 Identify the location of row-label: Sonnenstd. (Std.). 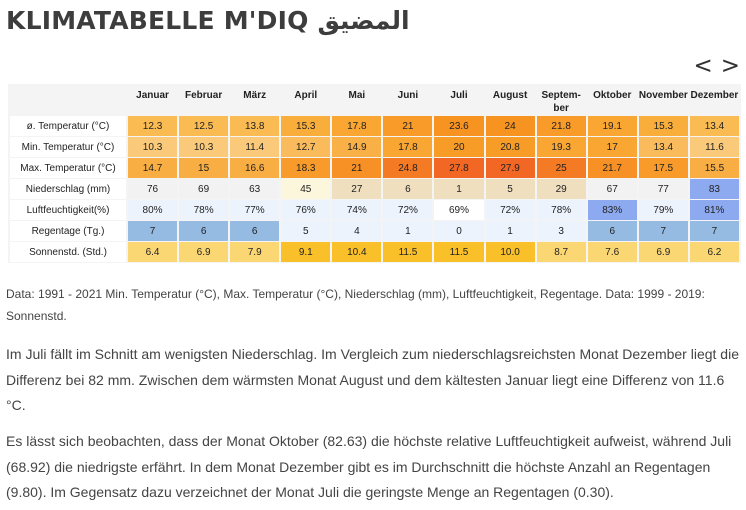
(68, 252).